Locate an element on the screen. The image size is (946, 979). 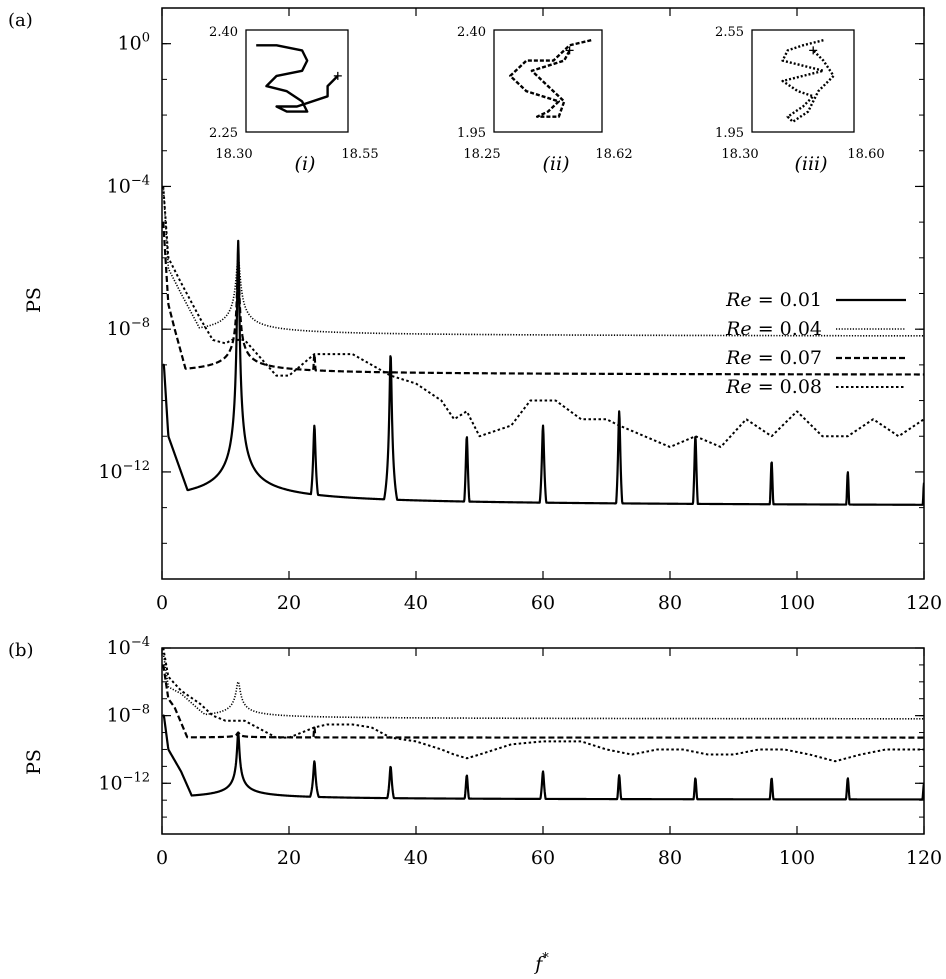
panel-b-ylabel: PS is located at coordinates (34, 762).